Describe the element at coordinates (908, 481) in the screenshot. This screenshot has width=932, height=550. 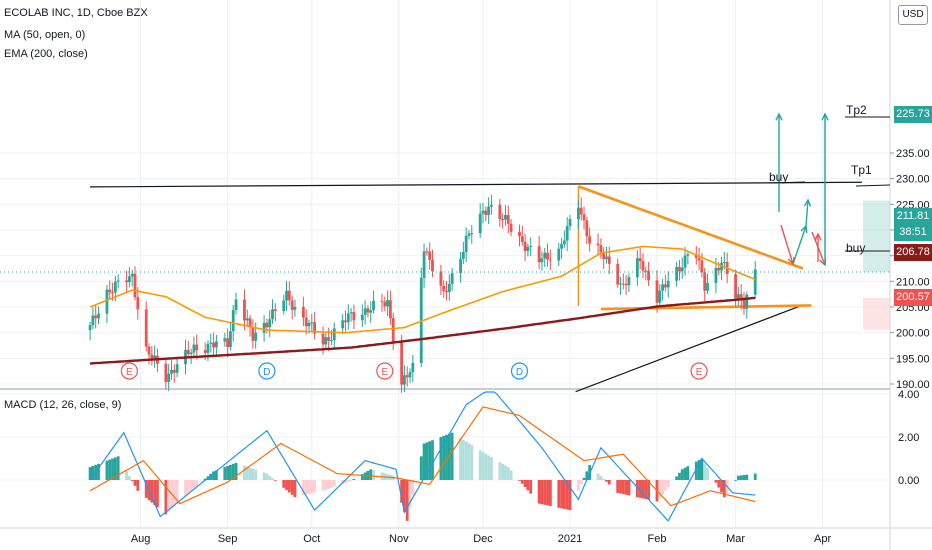
I see `macd-axis-label: 0.00` at that location.